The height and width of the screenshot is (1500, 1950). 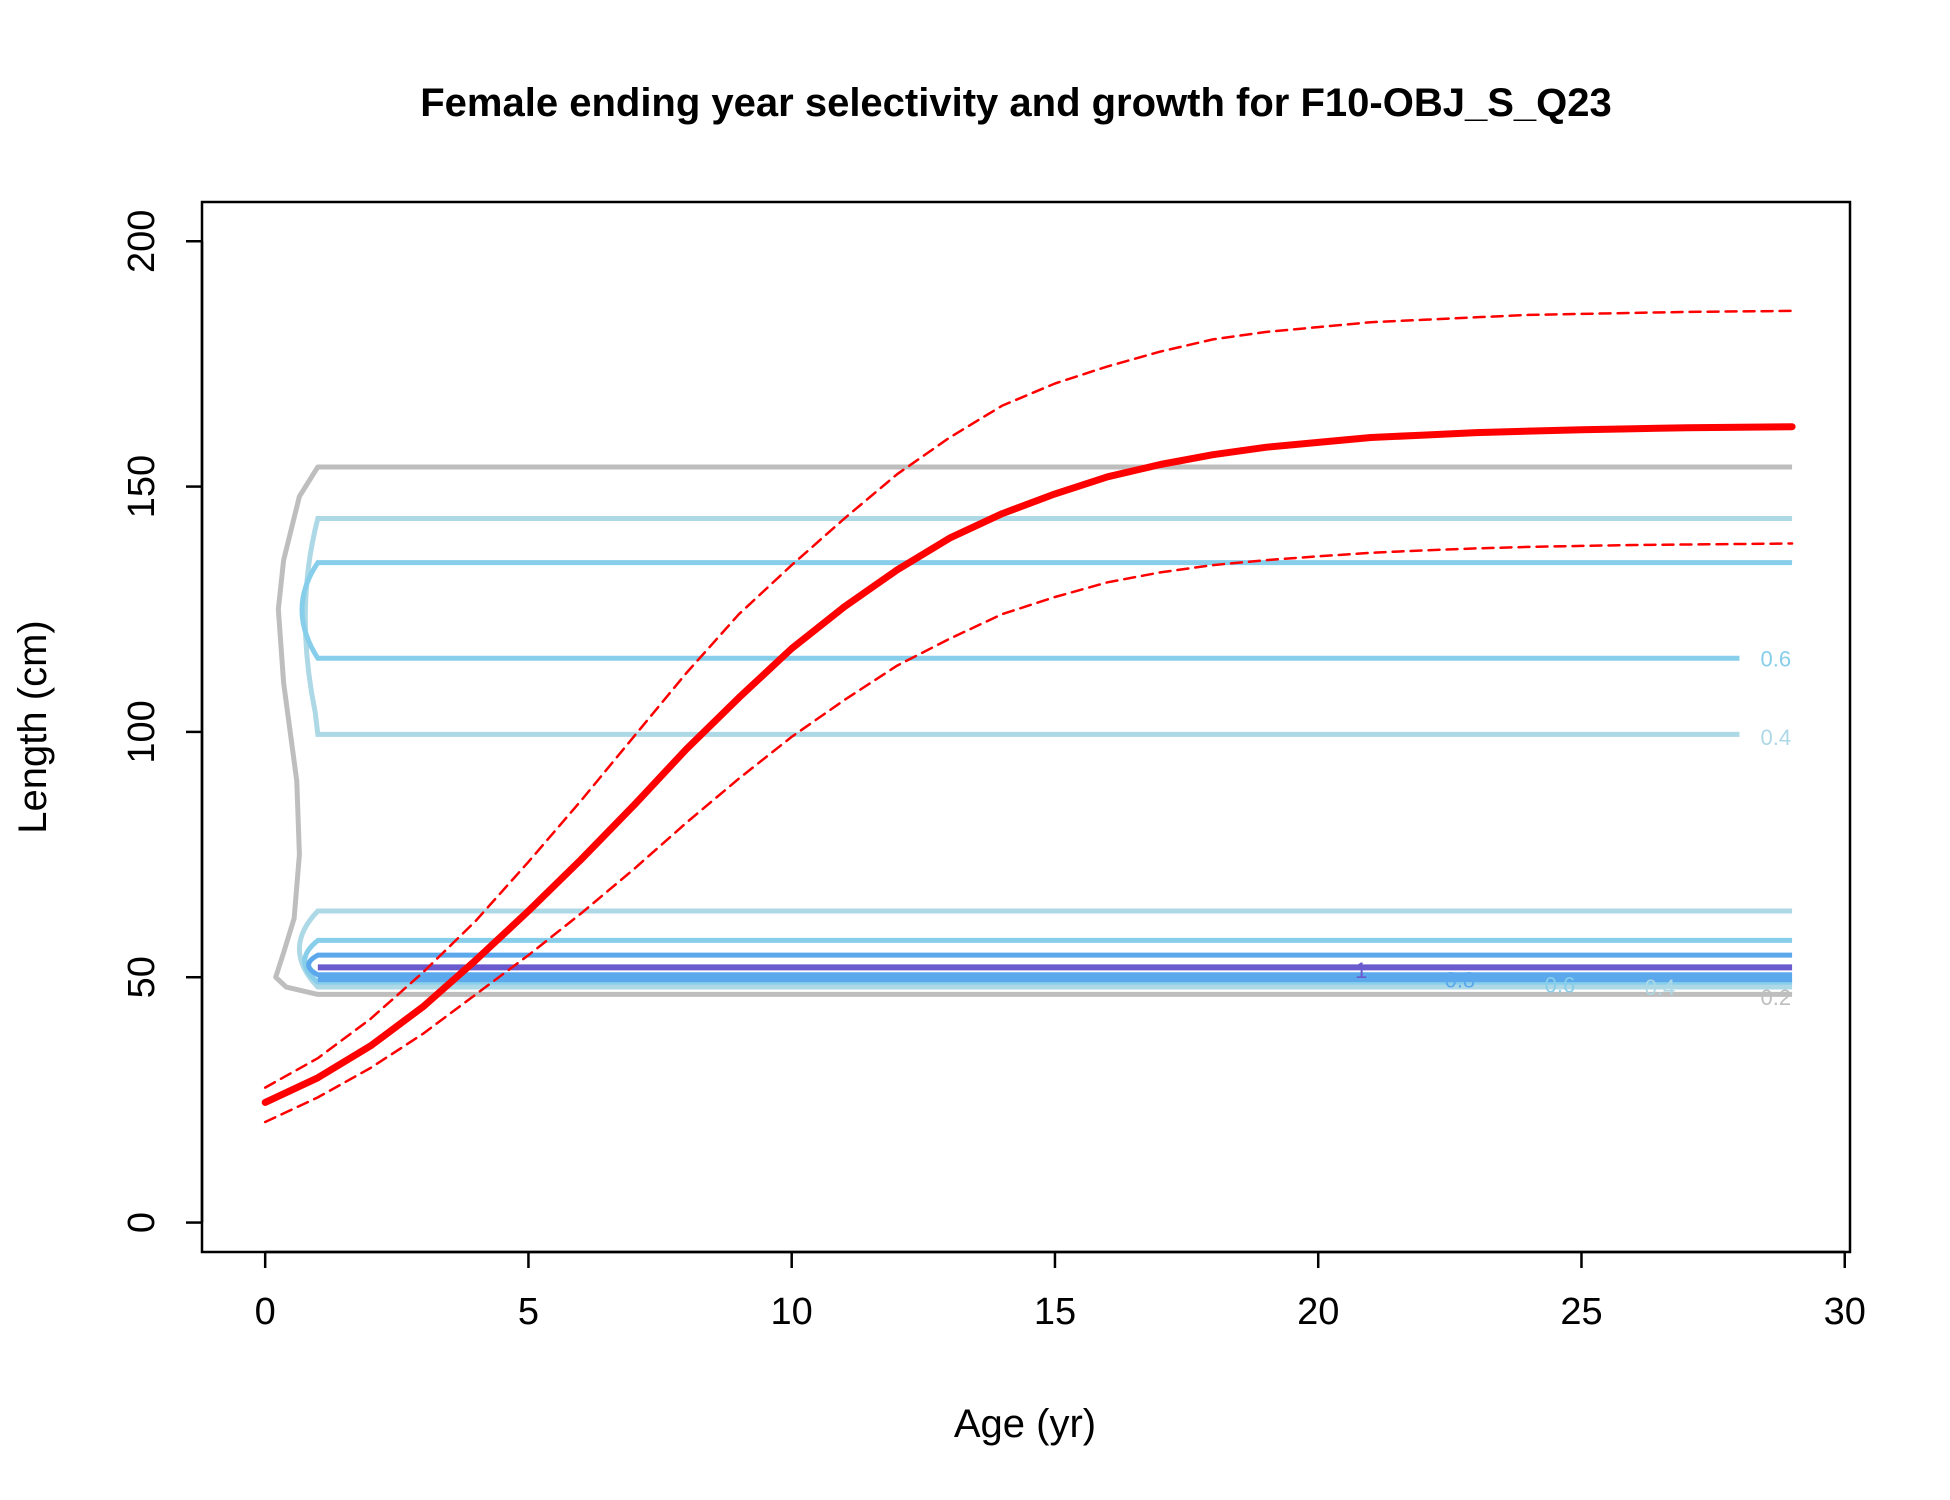 What do you see at coordinates (265, 1312) in the screenshot?
I see `x-tick-label: 0` at bounding box center [265, 1312].